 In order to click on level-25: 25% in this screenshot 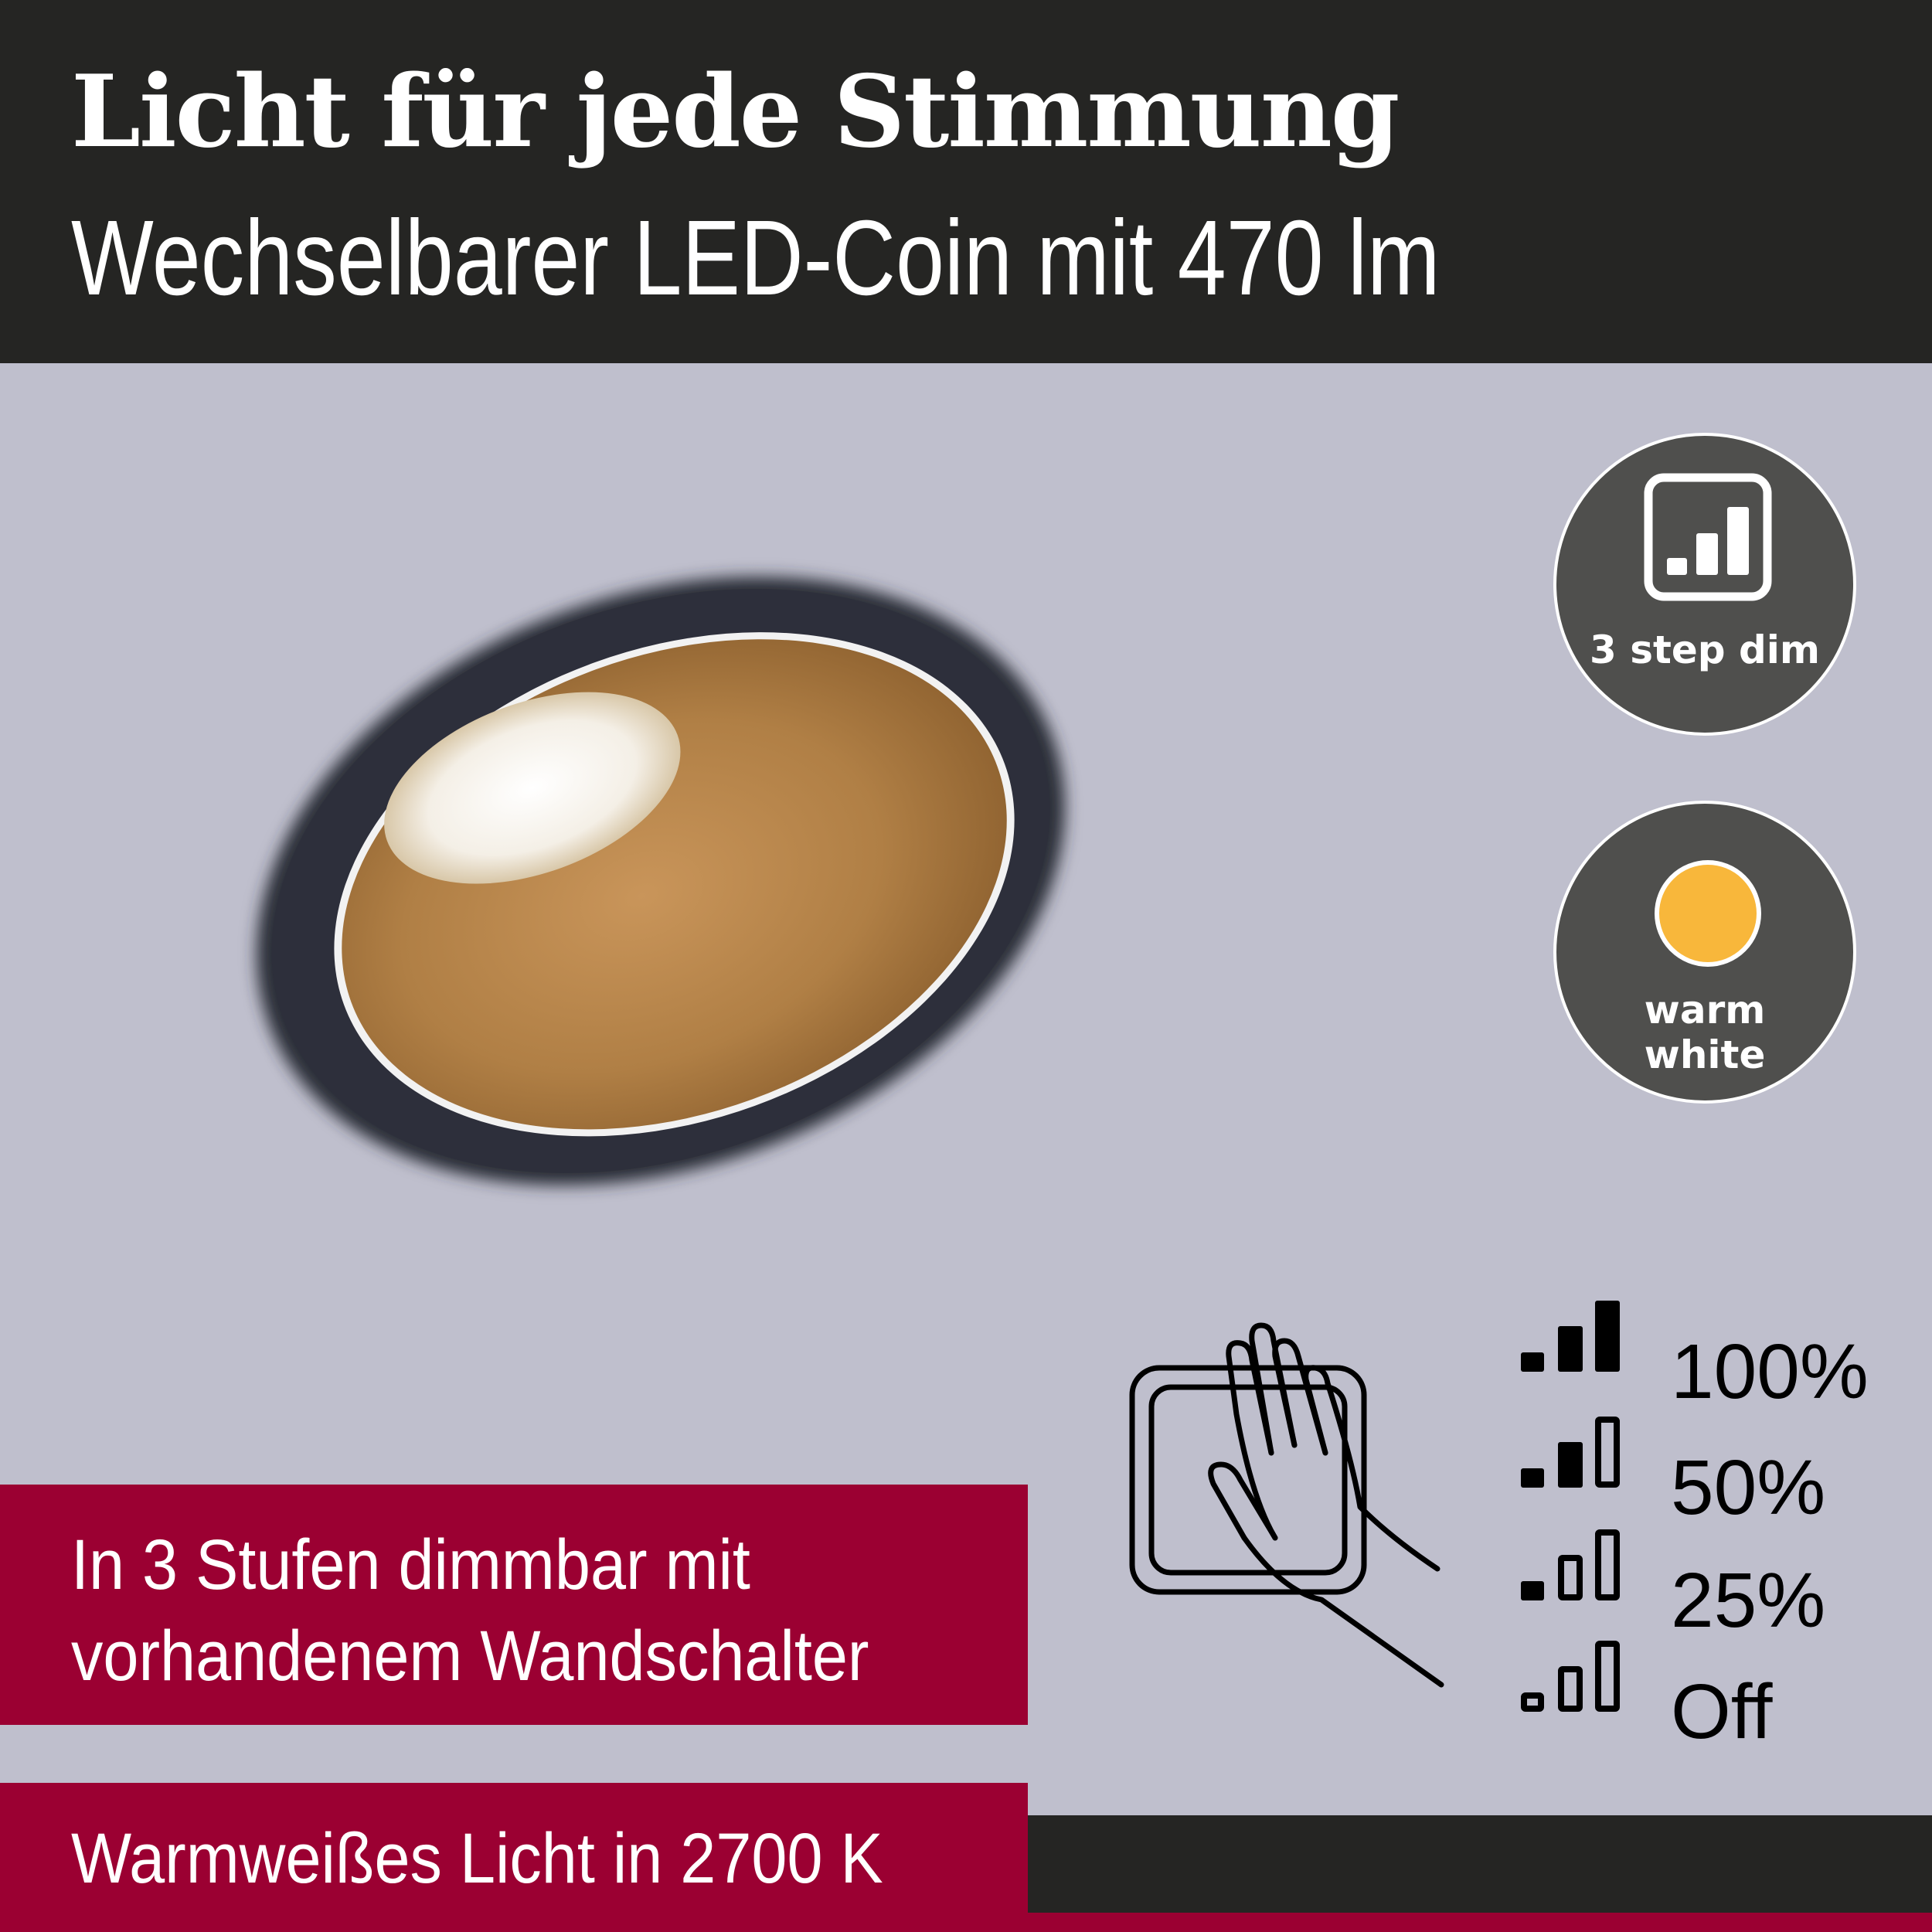, I will do `click(1708, 1586)`.